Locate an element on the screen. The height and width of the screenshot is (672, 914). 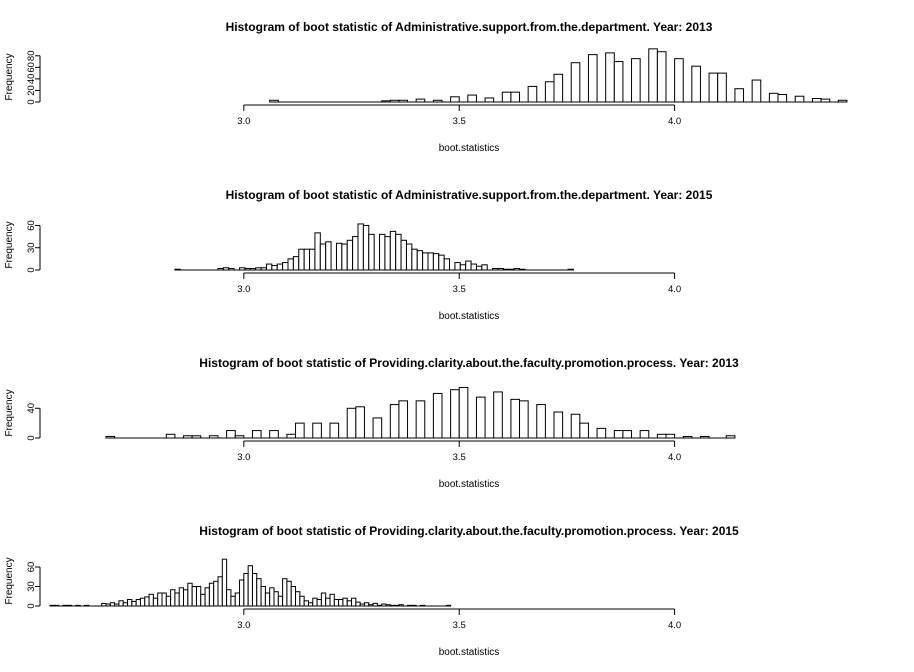
panel-1-bars is located at coordinates (558, 75).